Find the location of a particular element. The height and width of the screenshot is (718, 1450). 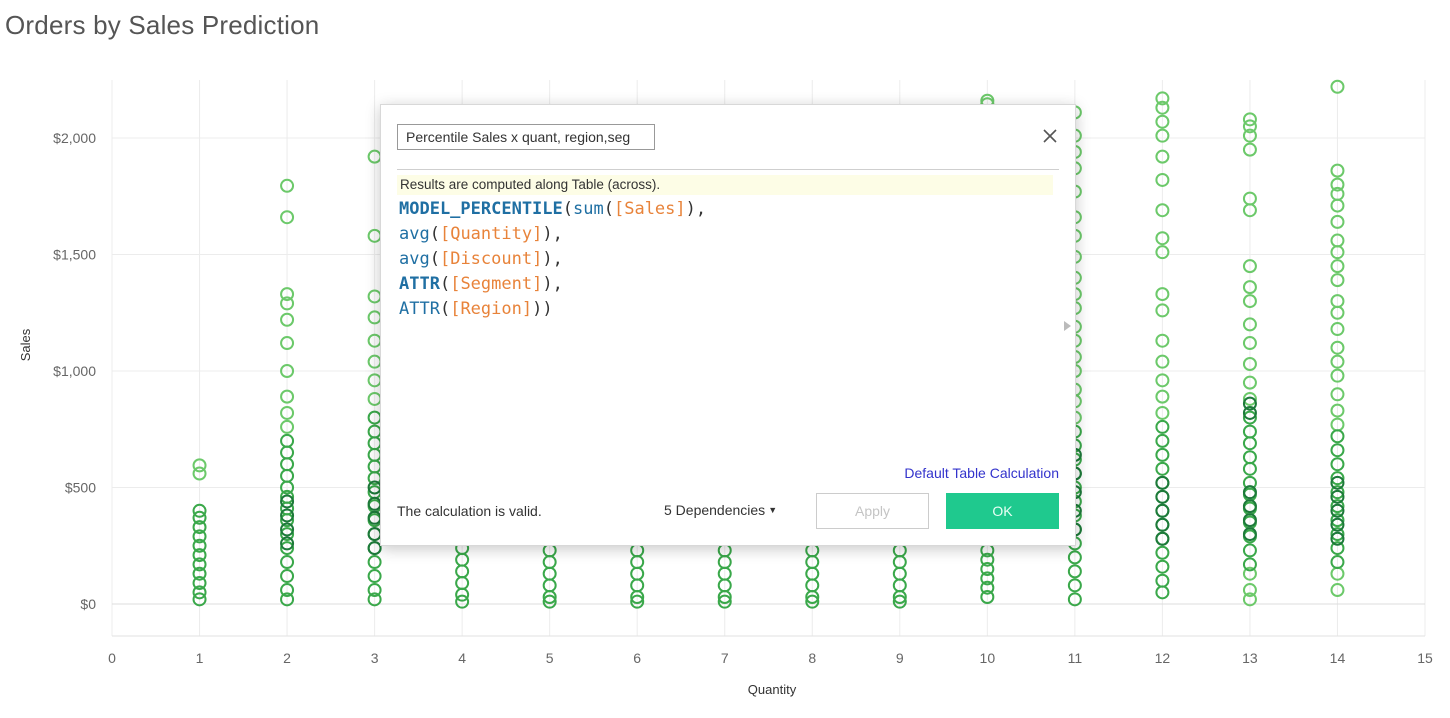

x-tick-label: 9 is located at coordinates (900, 658).